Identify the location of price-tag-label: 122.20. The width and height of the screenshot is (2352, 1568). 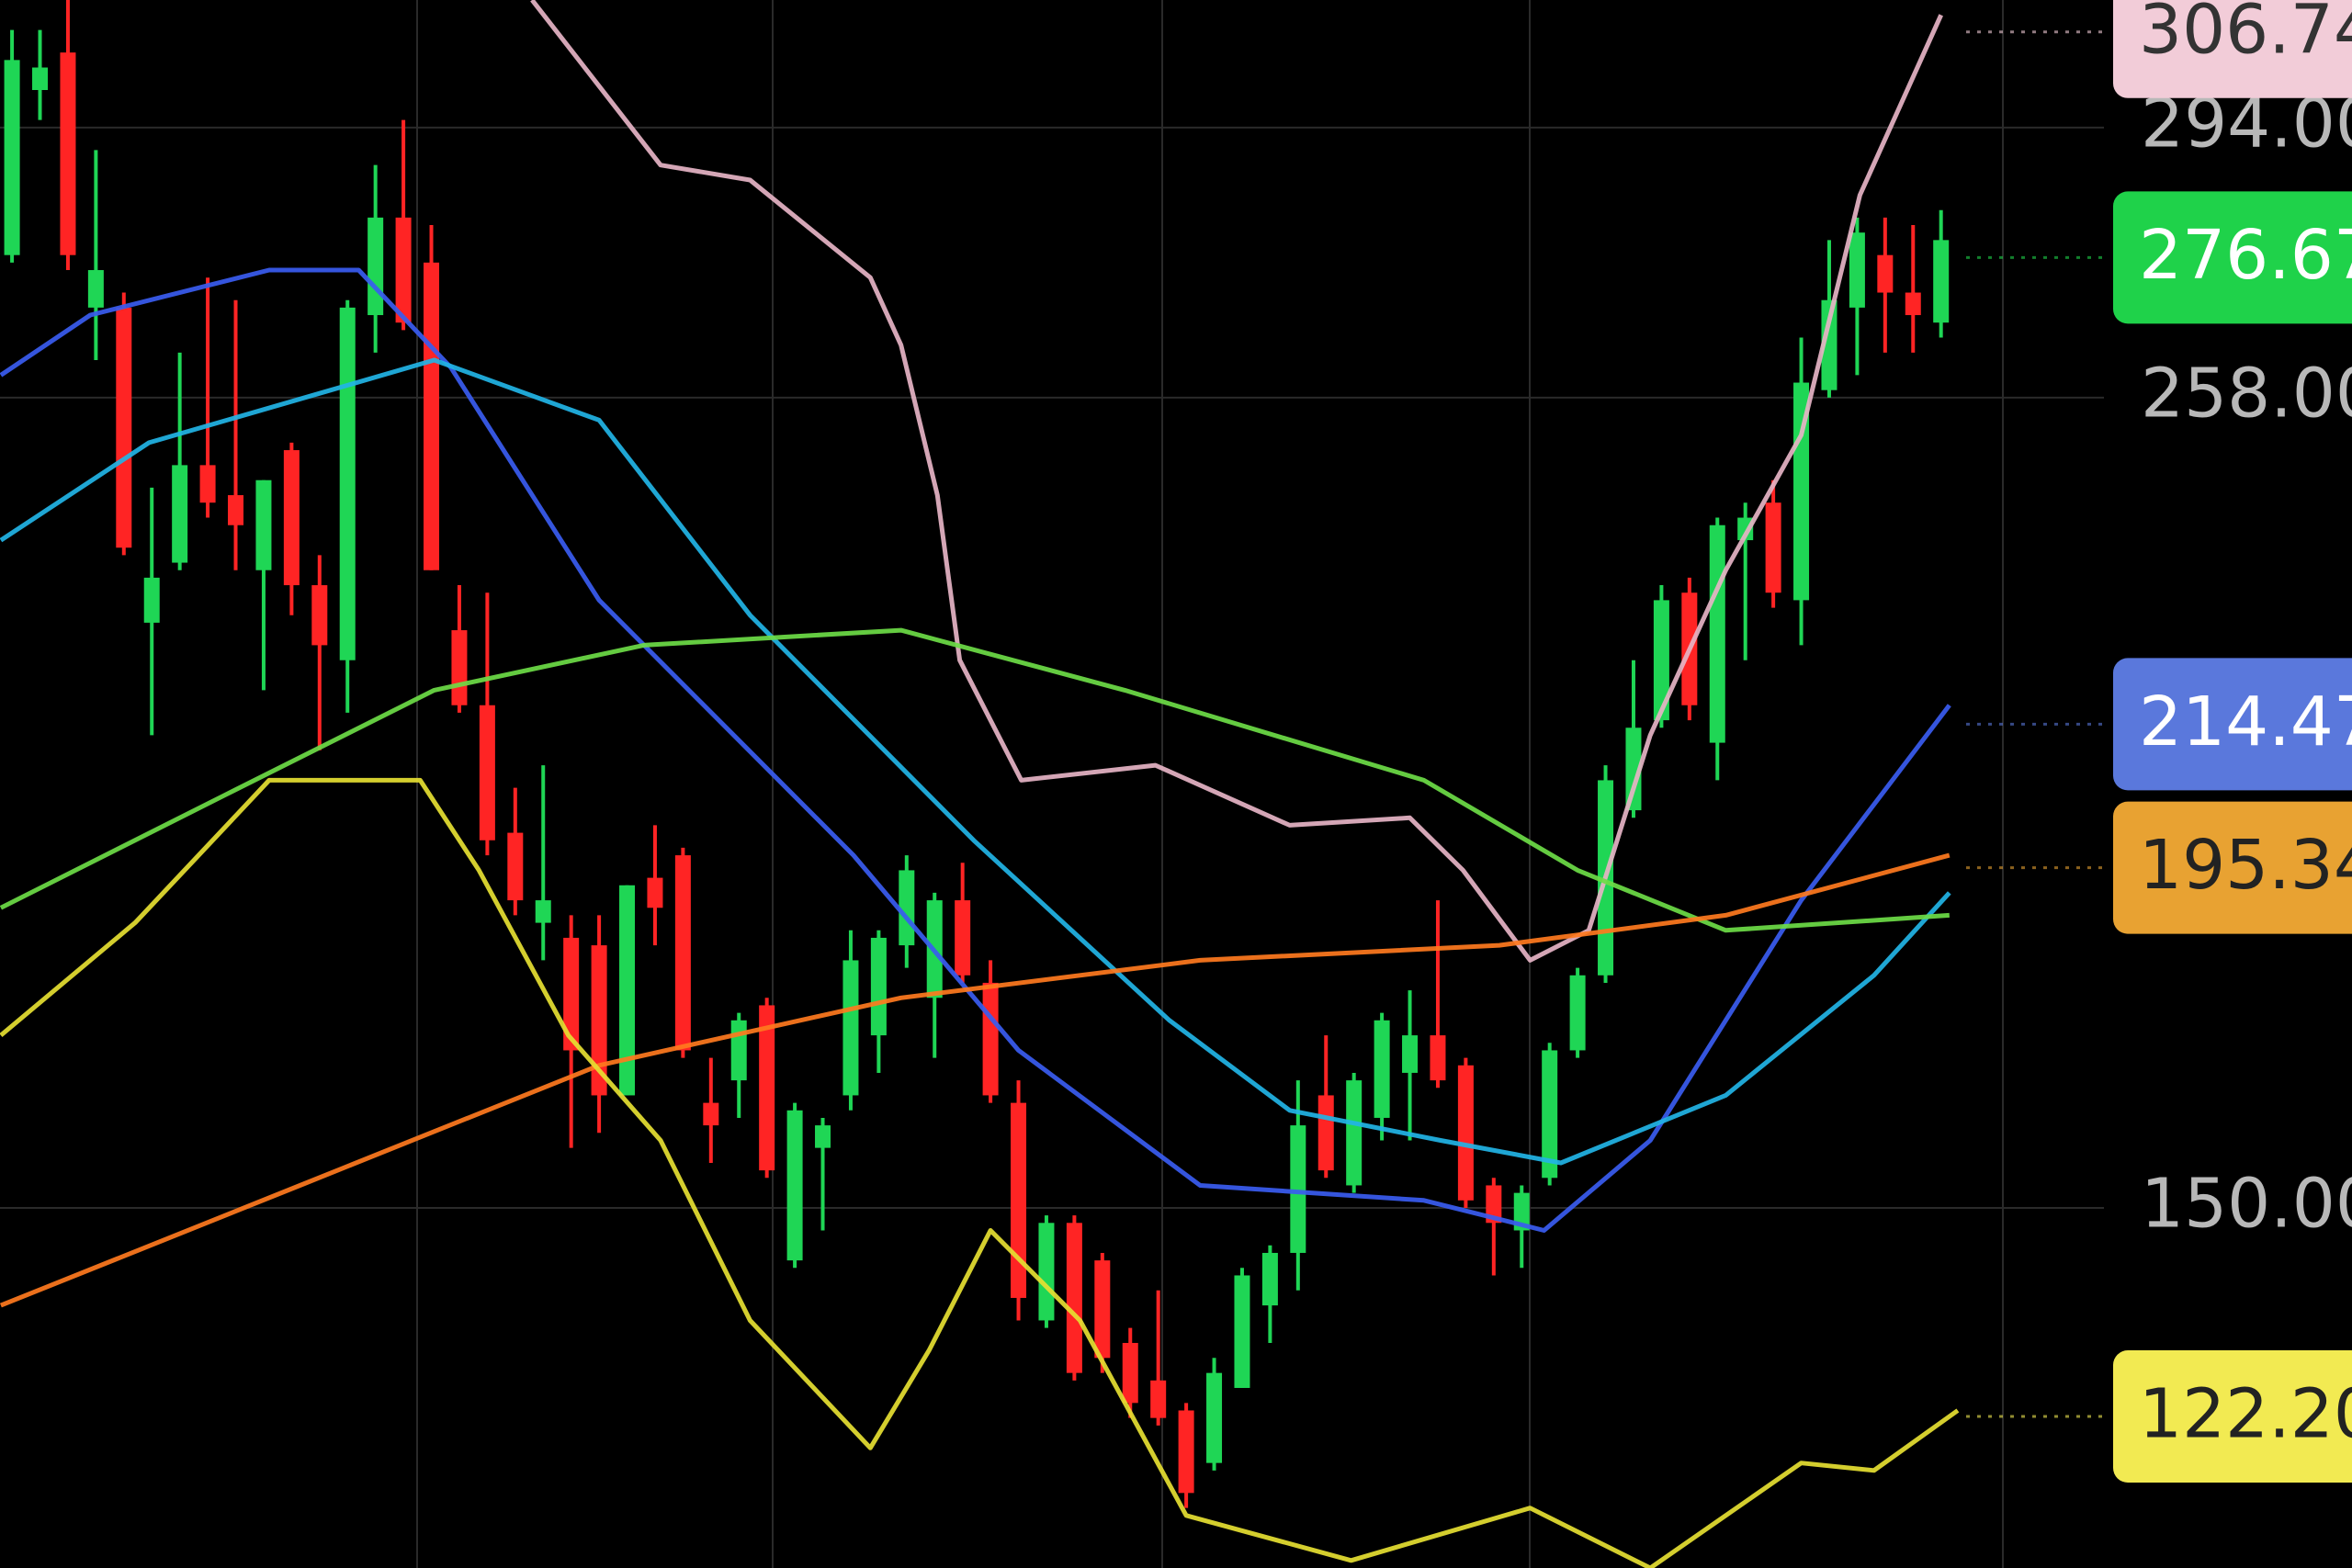
(2246, 1415).